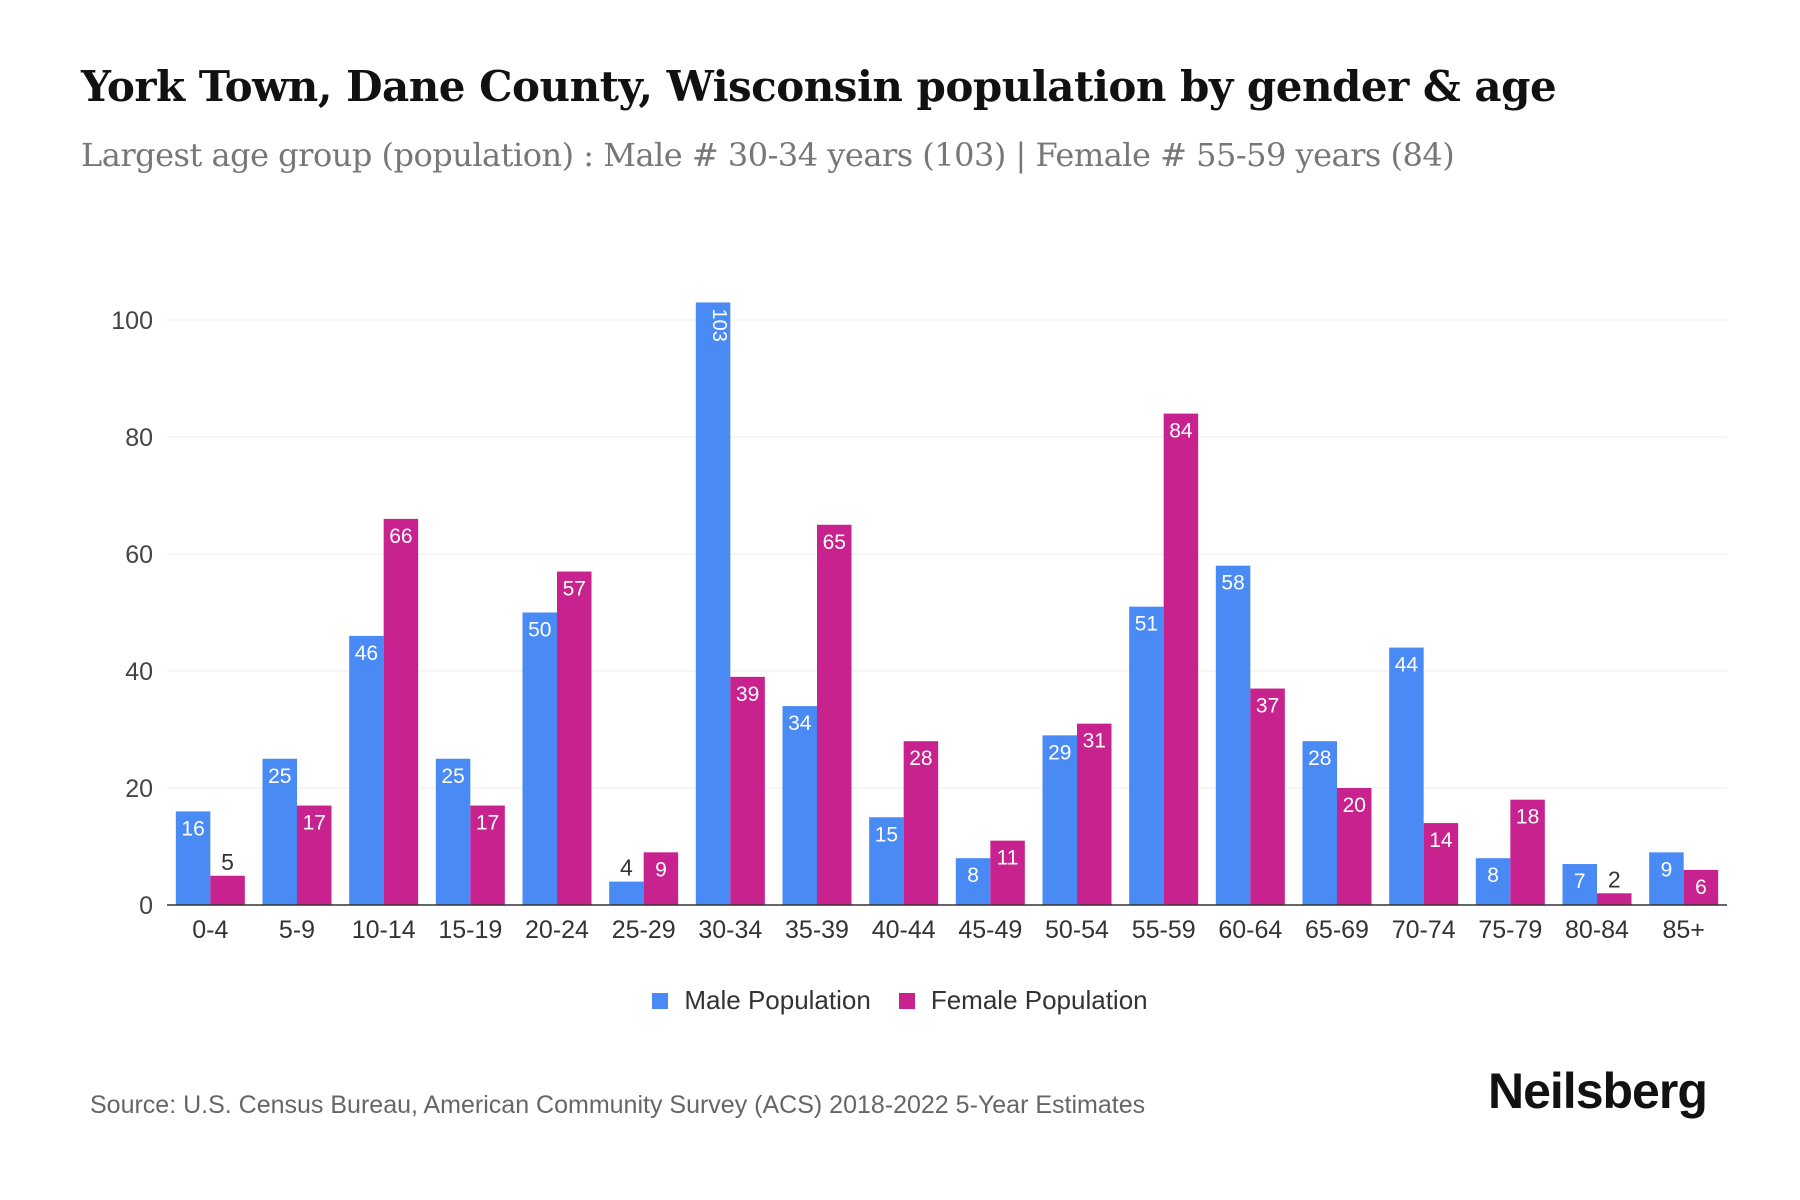 The image size is (1800, 1200). Describe the element at coordinates (557, 930) in the screenshot. I see `x-tick-label: 20-24` at that location.